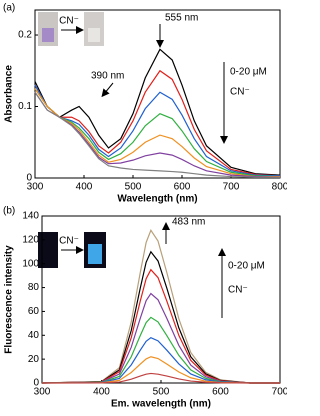 This screenshot has width=320, height=416. What do you see at coordinates (188, 222) in the screenshot?
I see `annotation: 483 nm` at bounding box center [188, 222].